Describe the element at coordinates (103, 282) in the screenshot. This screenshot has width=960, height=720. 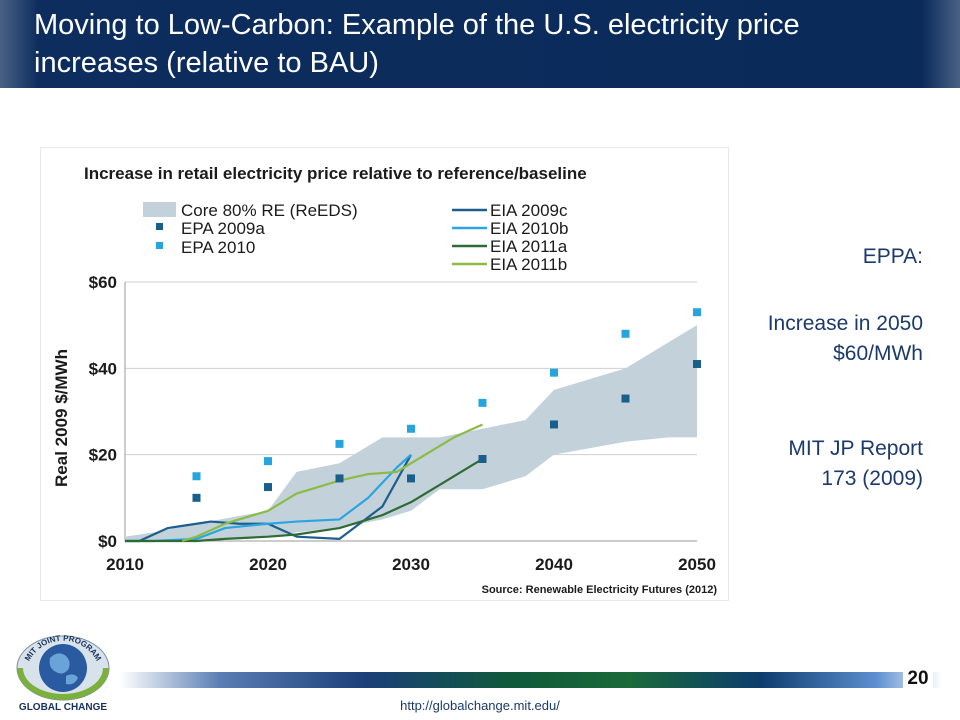
I see `y-tick-label-3: $60` at that location.